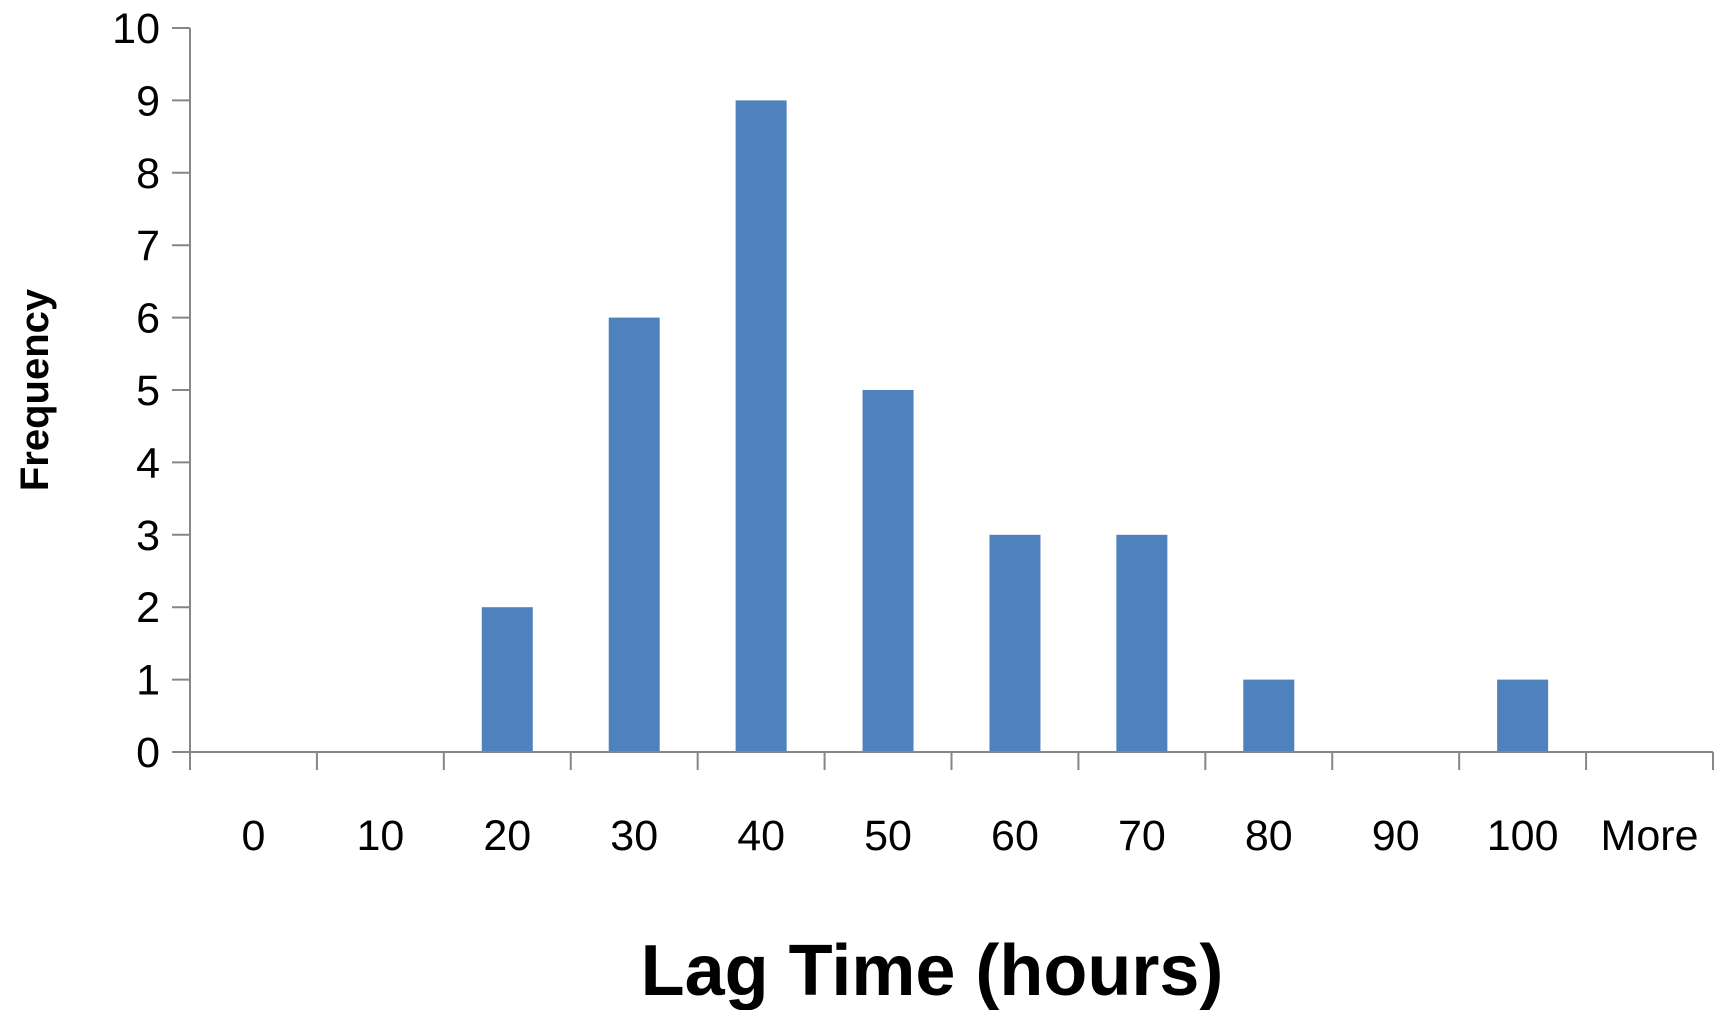  Describe the element at coordinates (1142, 836) in the screenshot. I see `x-tick-label: 70` at that location.